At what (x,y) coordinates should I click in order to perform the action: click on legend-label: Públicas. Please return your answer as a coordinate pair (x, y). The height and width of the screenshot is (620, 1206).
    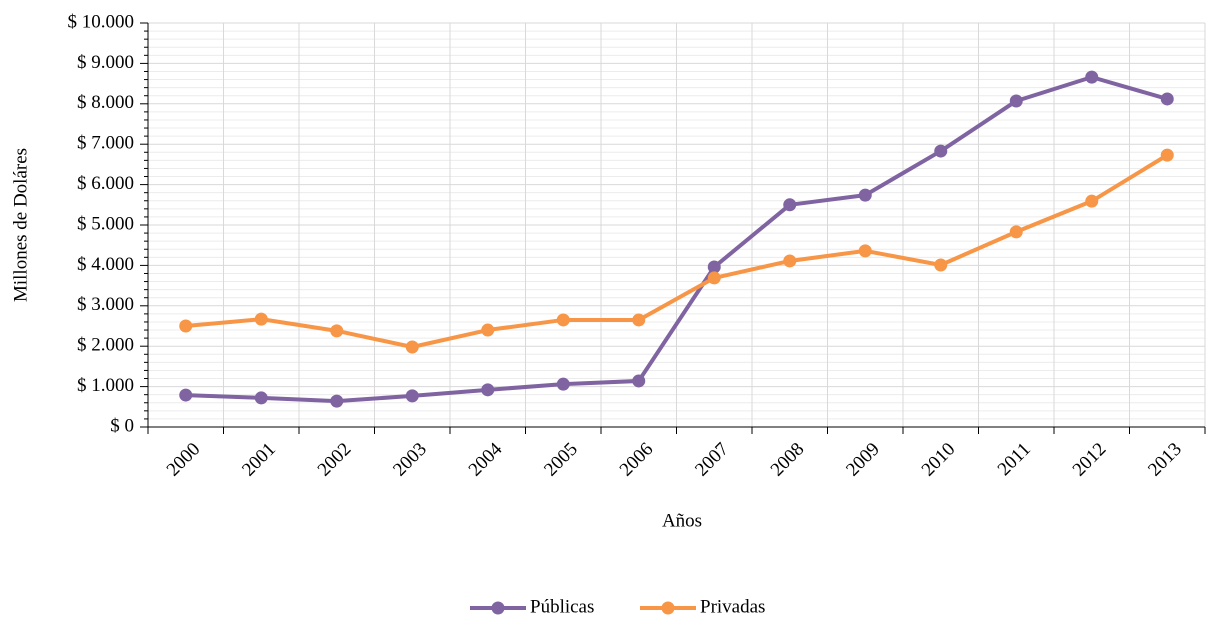
    Looking at the image, I should click on (562, 606).